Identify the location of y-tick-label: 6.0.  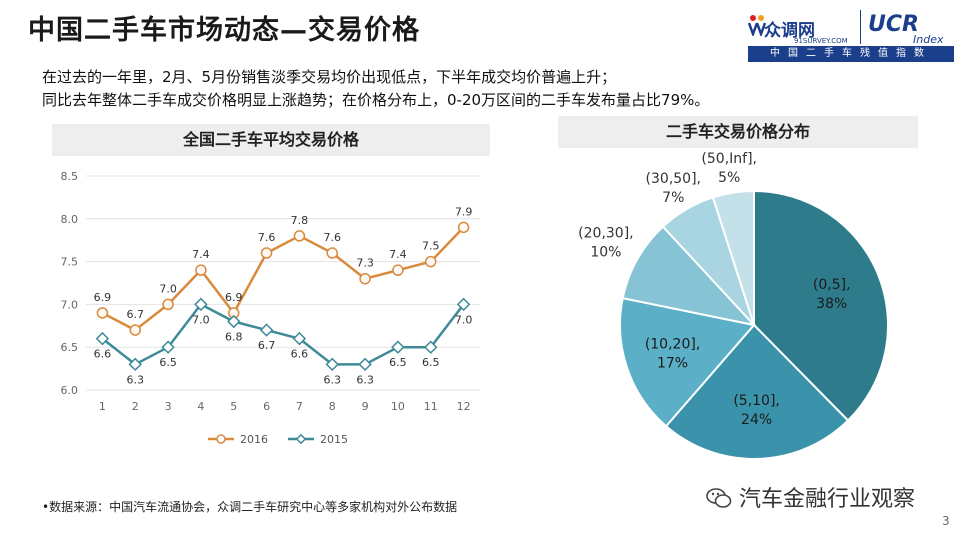
(70, 390).